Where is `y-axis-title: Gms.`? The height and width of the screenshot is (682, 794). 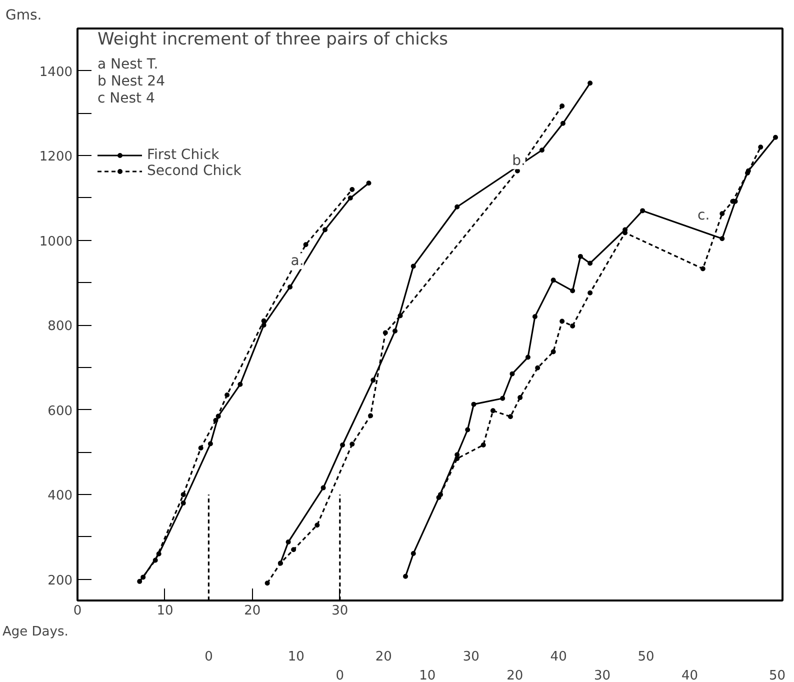
y-axis-title: Gms. is located at coordinates (24, 16).